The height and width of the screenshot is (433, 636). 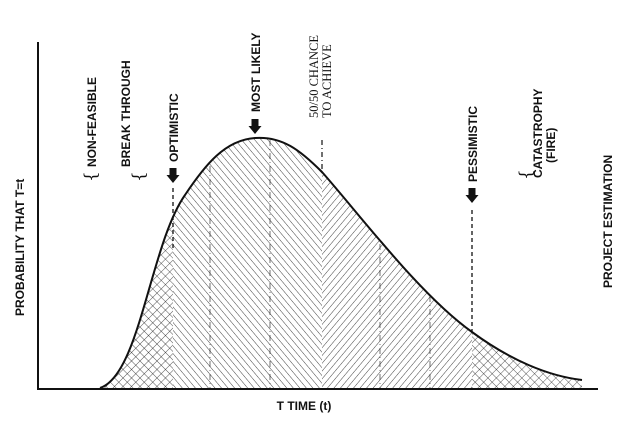 I want to click on optimistic-label: OPTIMISTIC, so click(x=174, y=127).